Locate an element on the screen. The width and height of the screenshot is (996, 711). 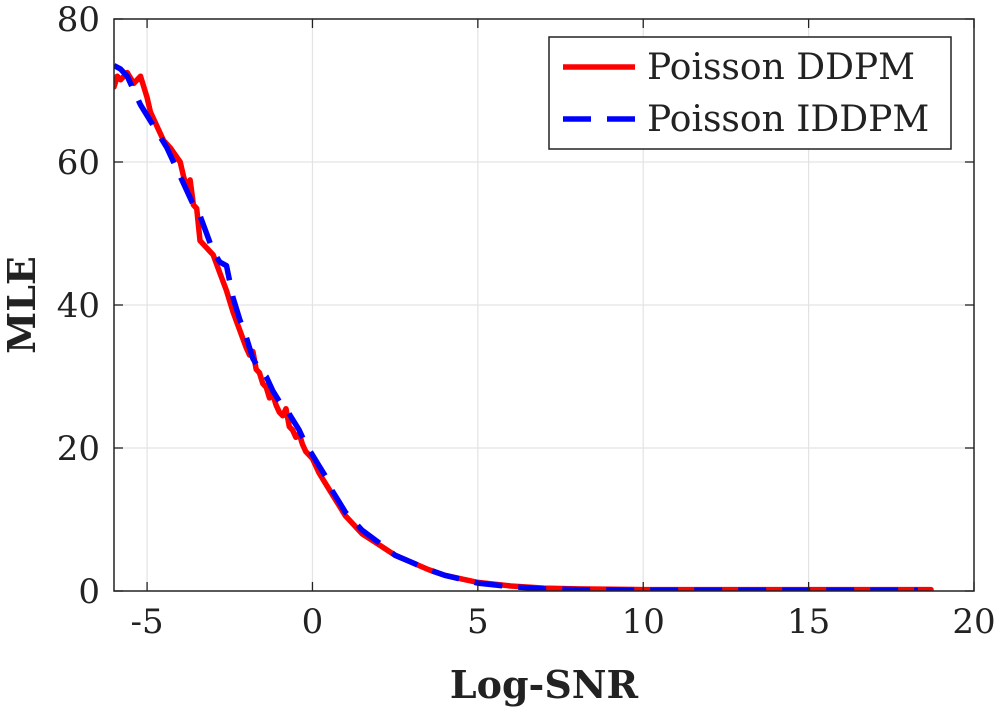
y-axis-title: MLE is located at coordinates (22, 305).